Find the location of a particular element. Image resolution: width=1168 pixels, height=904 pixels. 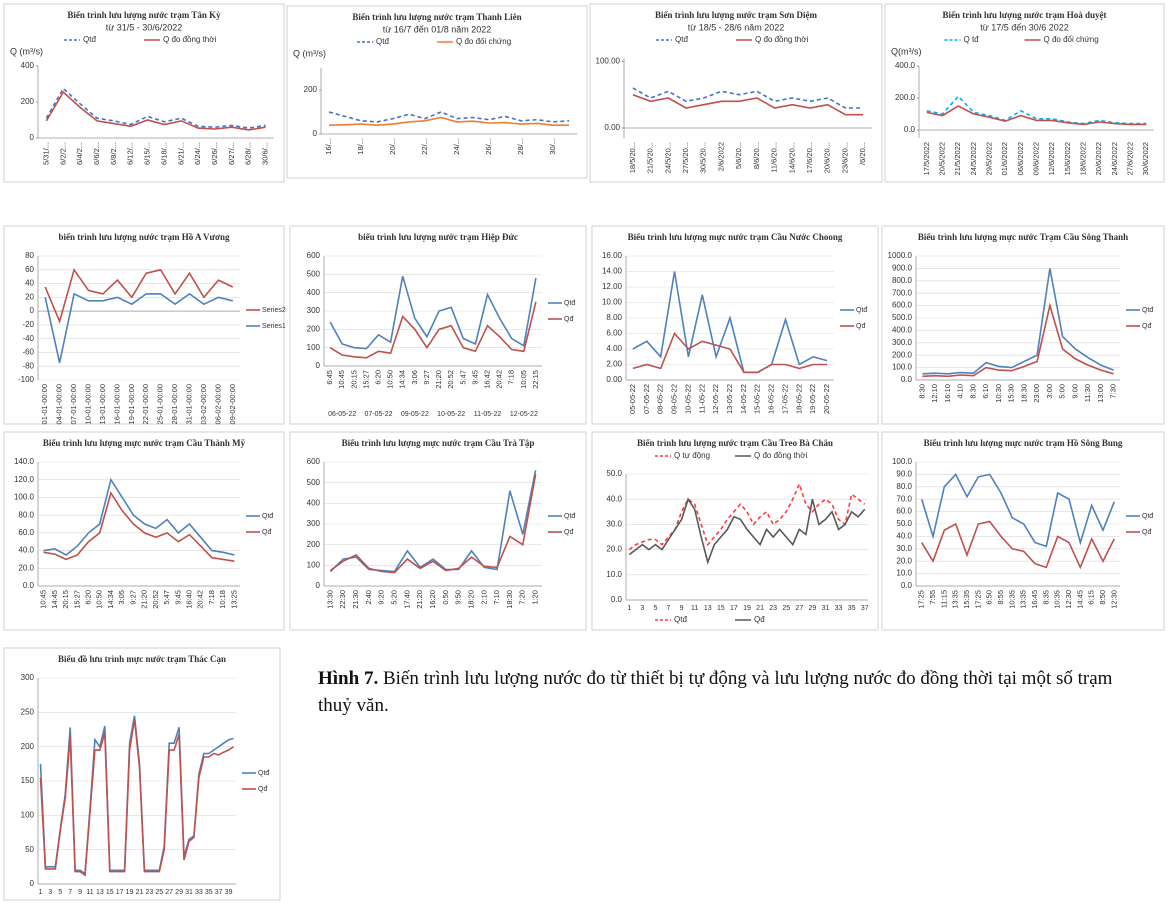

x-tick-label: 19-05-22 is located at coordinates (812, 399).